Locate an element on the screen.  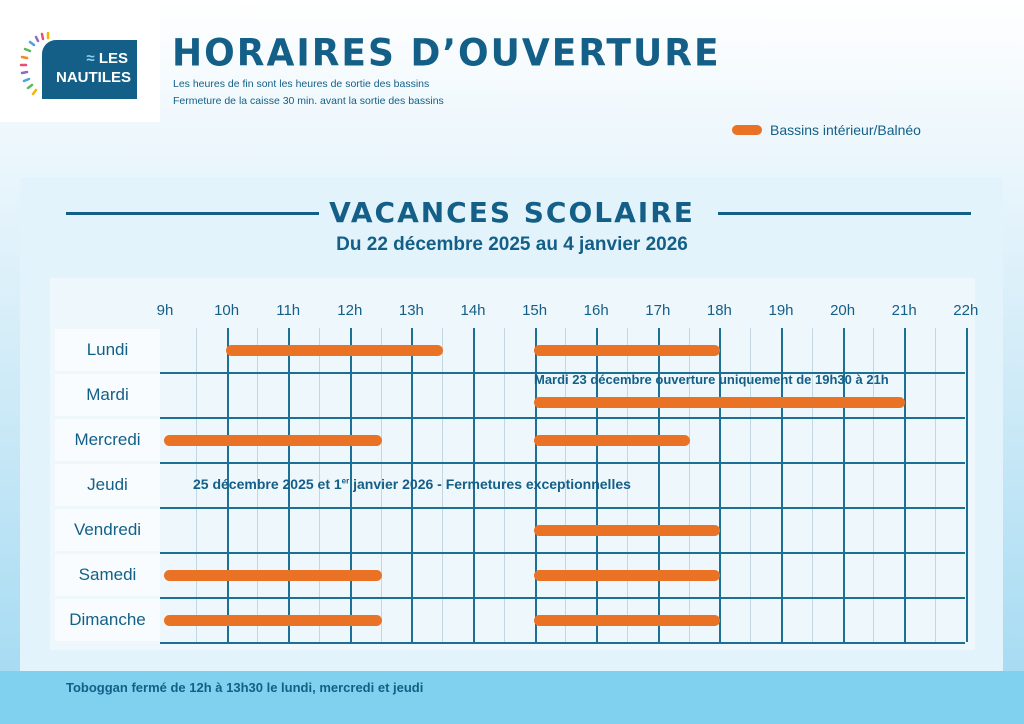
day-label: Dimanche is located at coordinates (107, 620).